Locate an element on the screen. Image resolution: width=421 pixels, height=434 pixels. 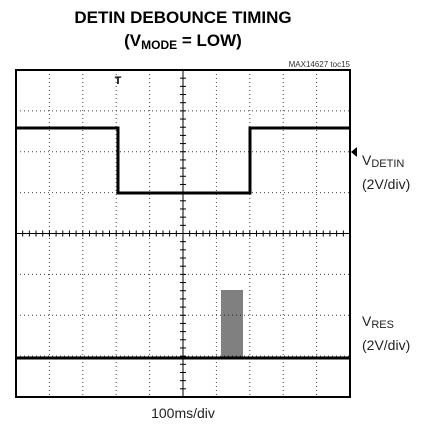
subtitle: (VMODE = LOW) is located at coordinates (183, 41).